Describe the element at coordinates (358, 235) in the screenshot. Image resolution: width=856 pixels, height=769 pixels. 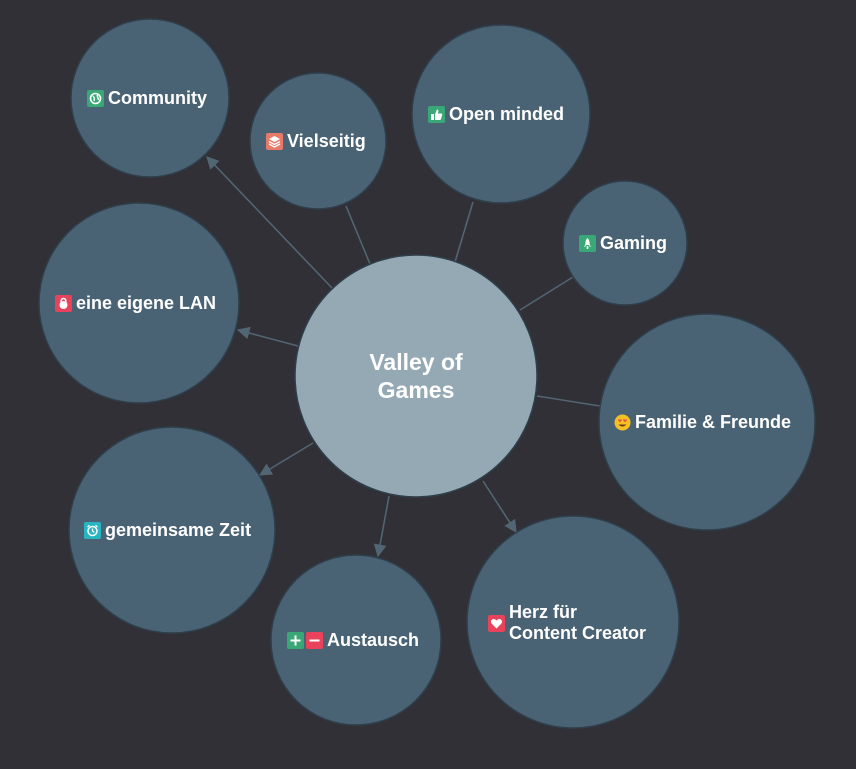
I see `edge-vielseitig` at that location.